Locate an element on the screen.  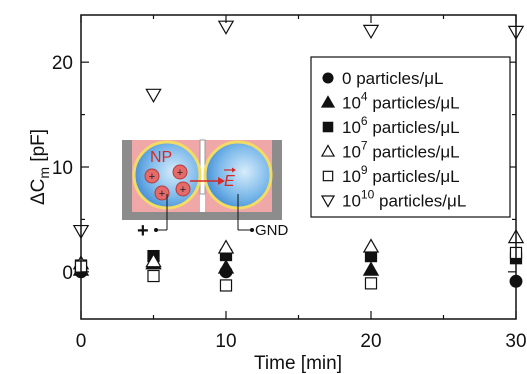
y-axis-label-unit: [pF] is located at coordinates (38, 148).